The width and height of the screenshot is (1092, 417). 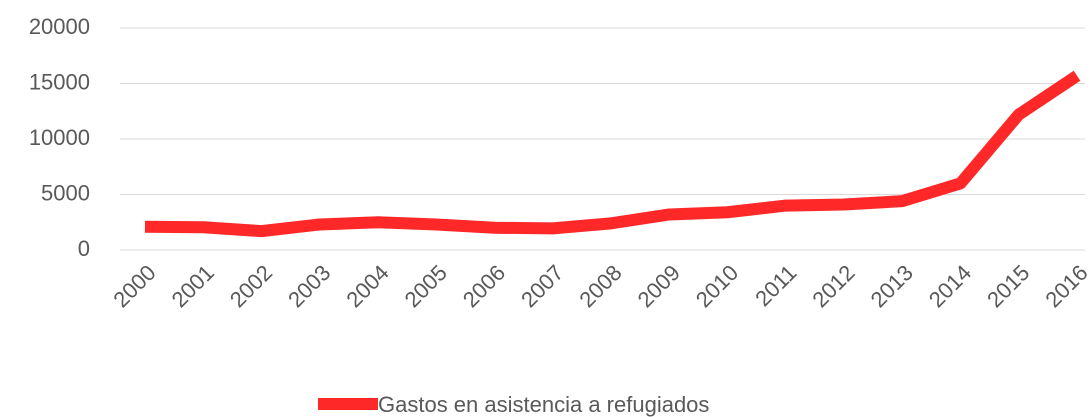 What do you see at coordinates (134, 286) in the screenshot?
I see `x-tick-label: 2000` at bounding box center [134, 286].